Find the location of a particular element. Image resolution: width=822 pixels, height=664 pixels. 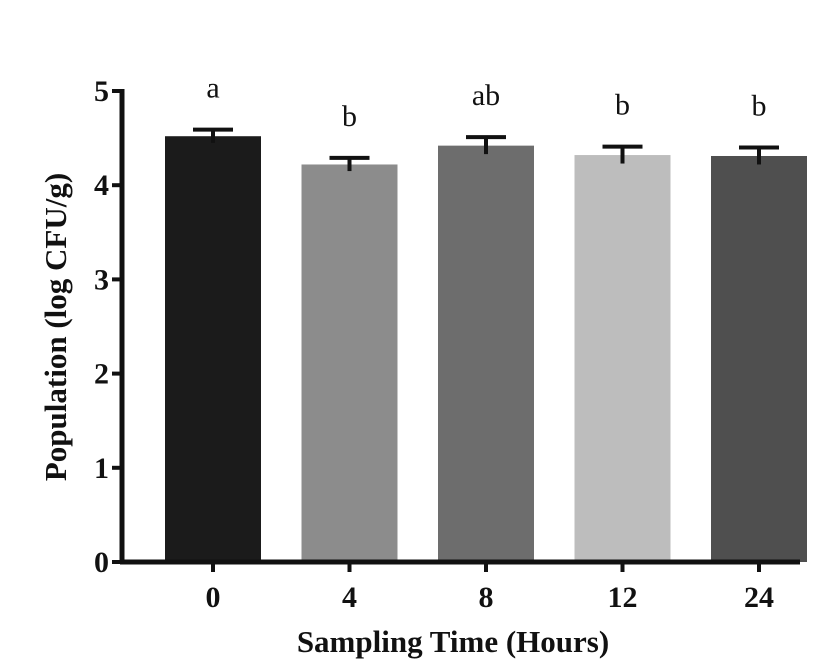

error-bars-layer is located at coordinates (486, 149).